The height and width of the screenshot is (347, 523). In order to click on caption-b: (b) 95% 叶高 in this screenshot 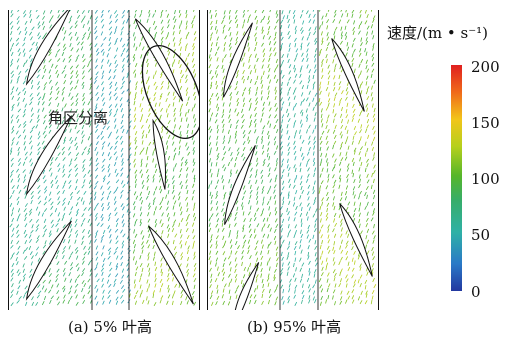, I will do `click(294, 327)`.